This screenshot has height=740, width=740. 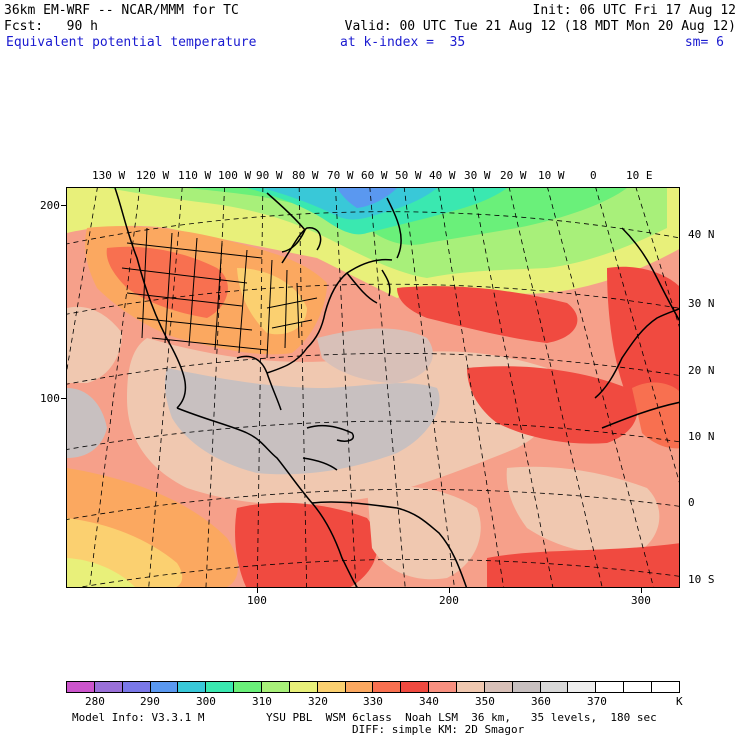 I want to click on lon-label: 10 E, so click(x=639, y=175).